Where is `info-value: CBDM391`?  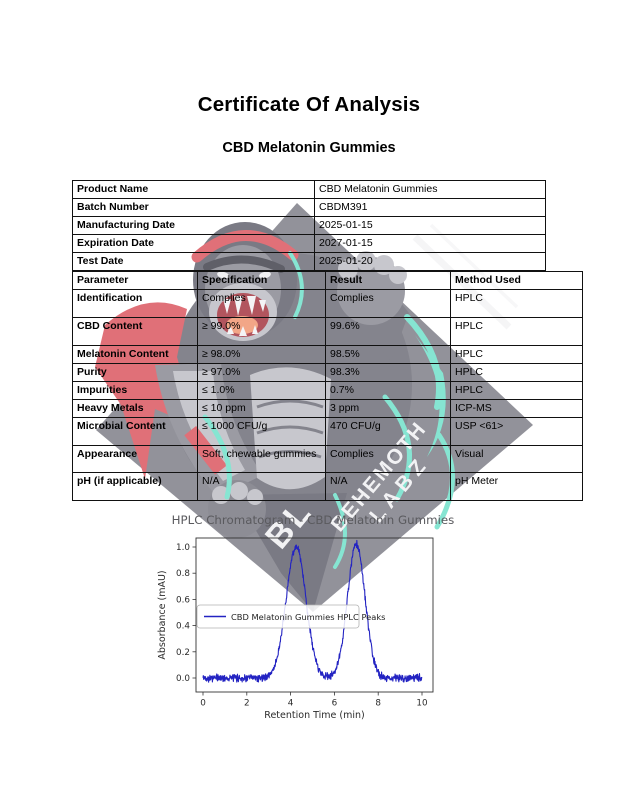
info-value: CBDM391 is located at coordinates (430, 207).